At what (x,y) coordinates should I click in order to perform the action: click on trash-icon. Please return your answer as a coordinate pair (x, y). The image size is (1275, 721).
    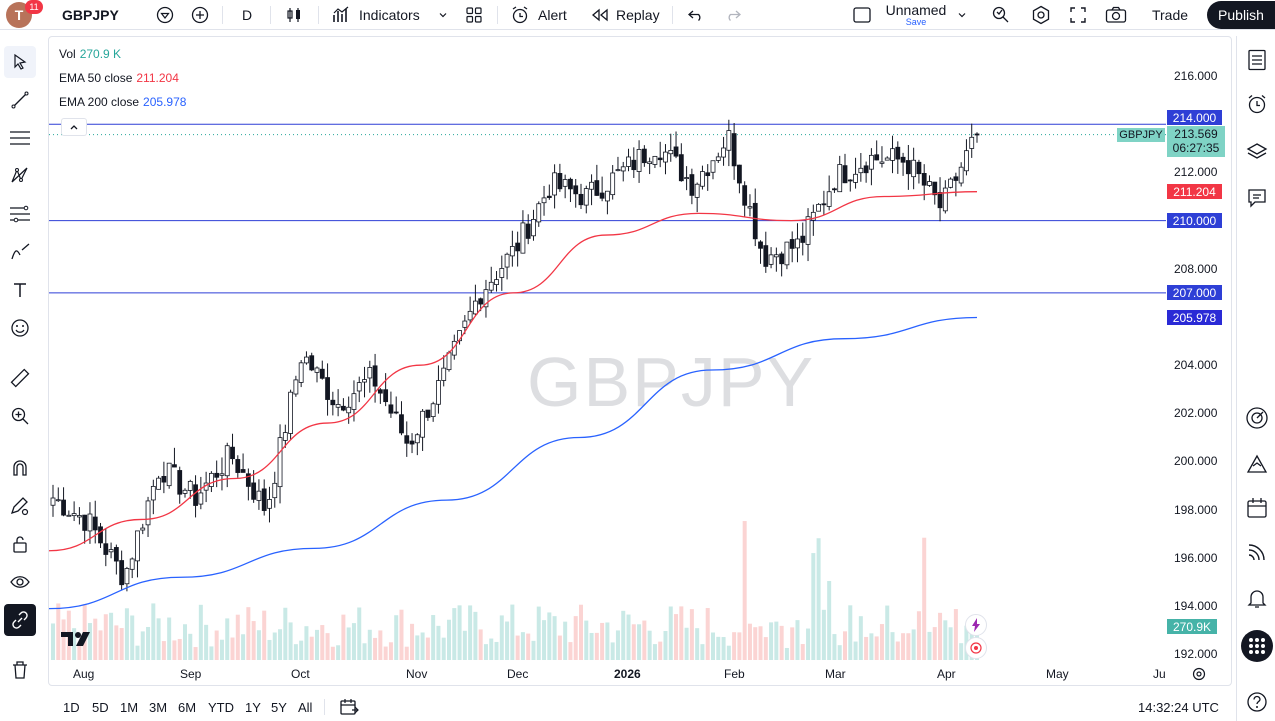
    Looking at the image, I should click on (20, 670).